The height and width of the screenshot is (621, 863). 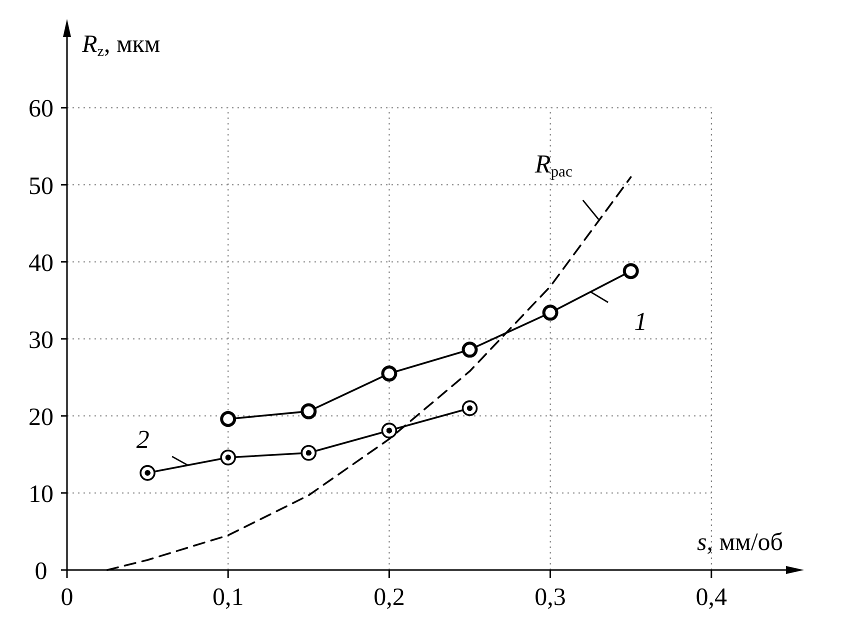 I want to click on series-label: R$_{рас}$, so click(x=553, y=164).